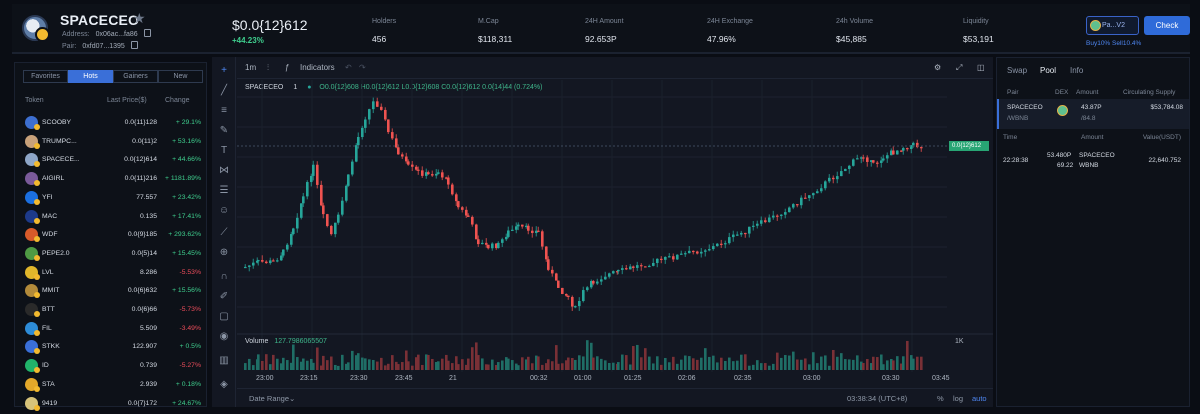 The height and width of the screenshot is (414, 1200). I want to click on tab-swap: Swap, so click(1017, 70).